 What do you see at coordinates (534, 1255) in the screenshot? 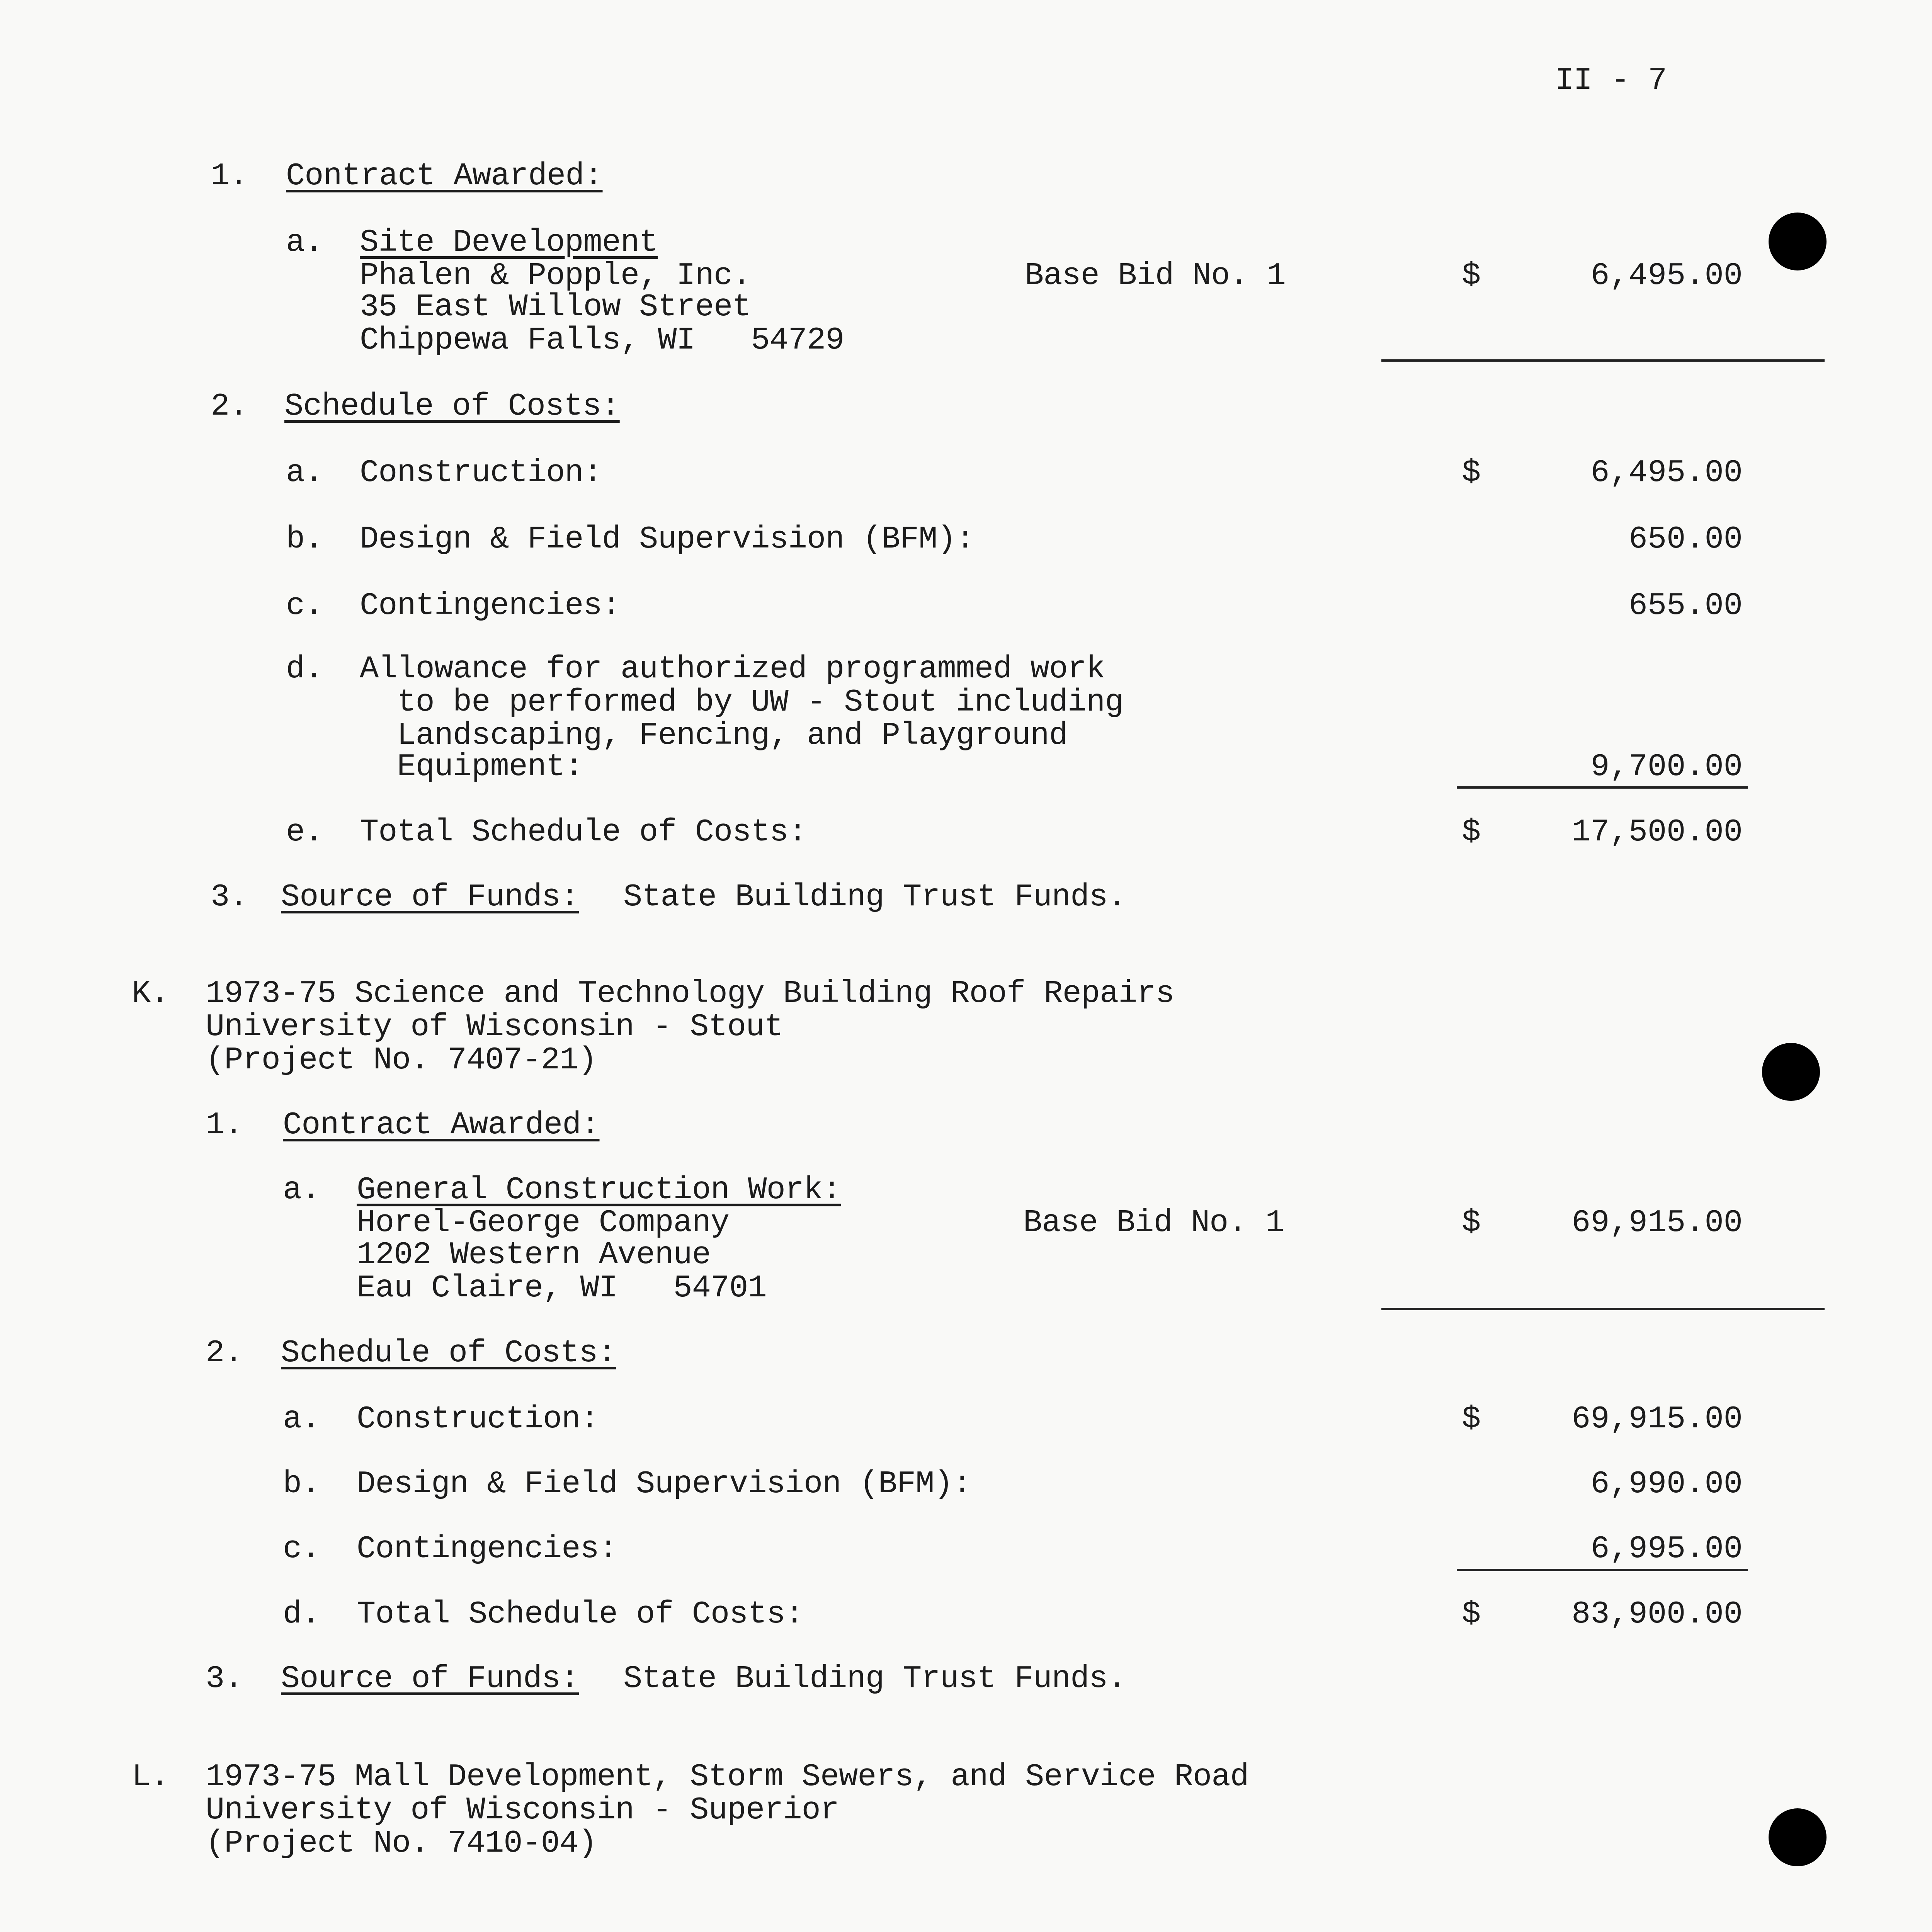
I see `contractor-address: 1202 Western Avenue` at bounding box center [534, 1255].